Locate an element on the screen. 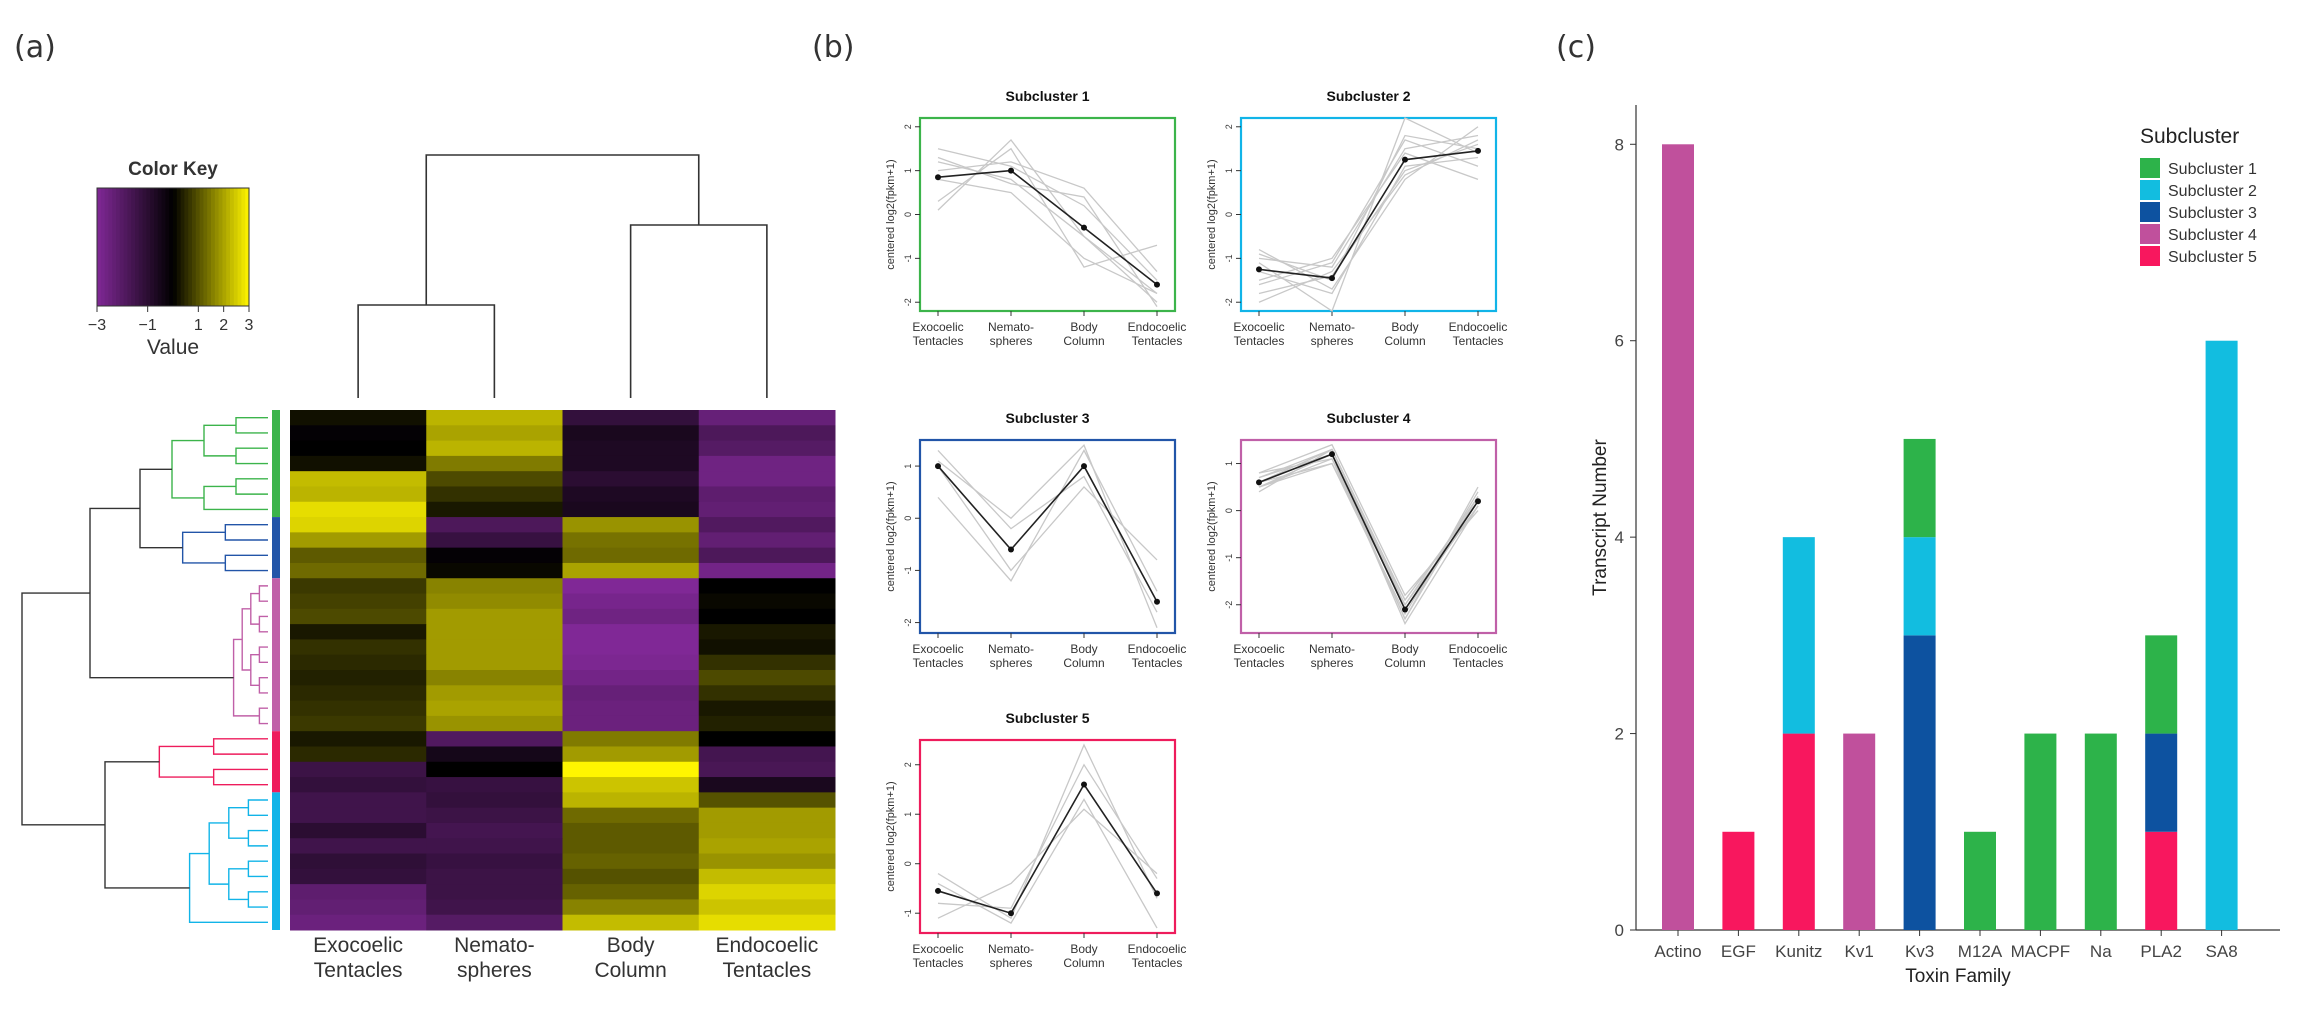 This screenshot has height=1020, width=2300. legend-label: Subcluster 2 is located at coordinates (2212, 191).